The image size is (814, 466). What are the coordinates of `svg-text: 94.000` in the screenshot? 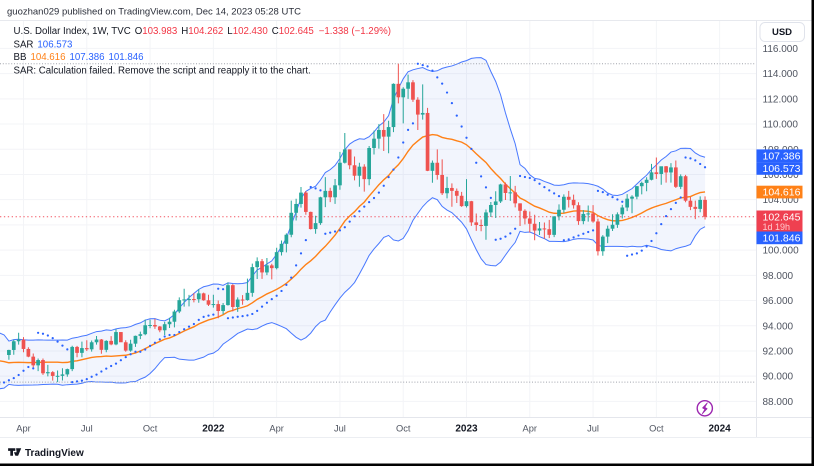 It's located at (778, 326).